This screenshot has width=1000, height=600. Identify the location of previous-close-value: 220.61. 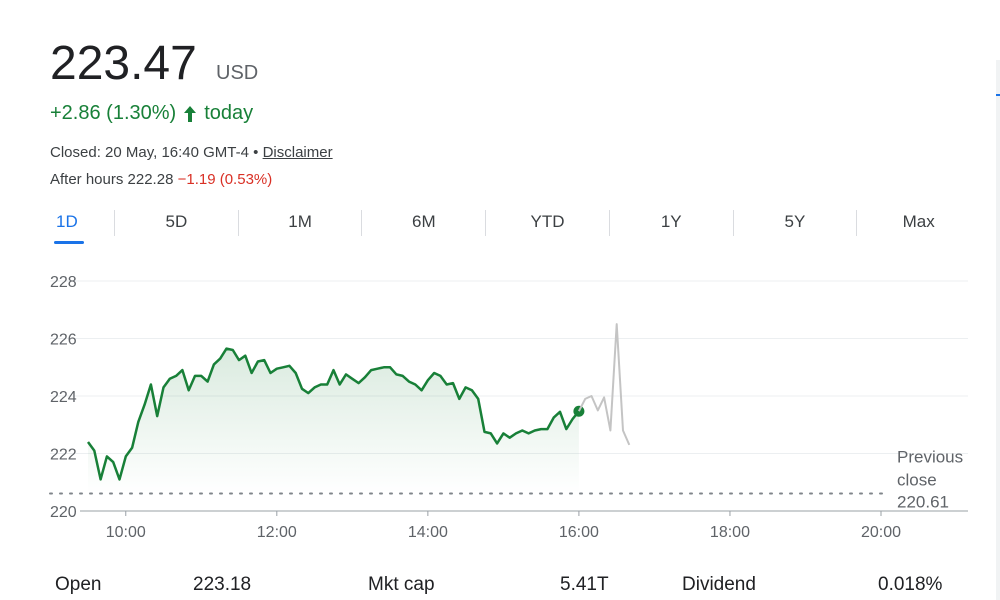
(923, 501).